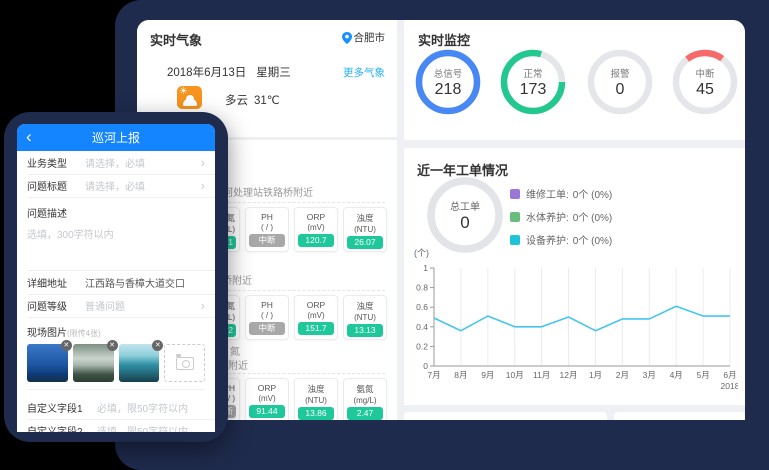 The image size is (769, 470). I want to click on field-issue-title: 问题标题 请选择，必填 ›, so click(121, 186).